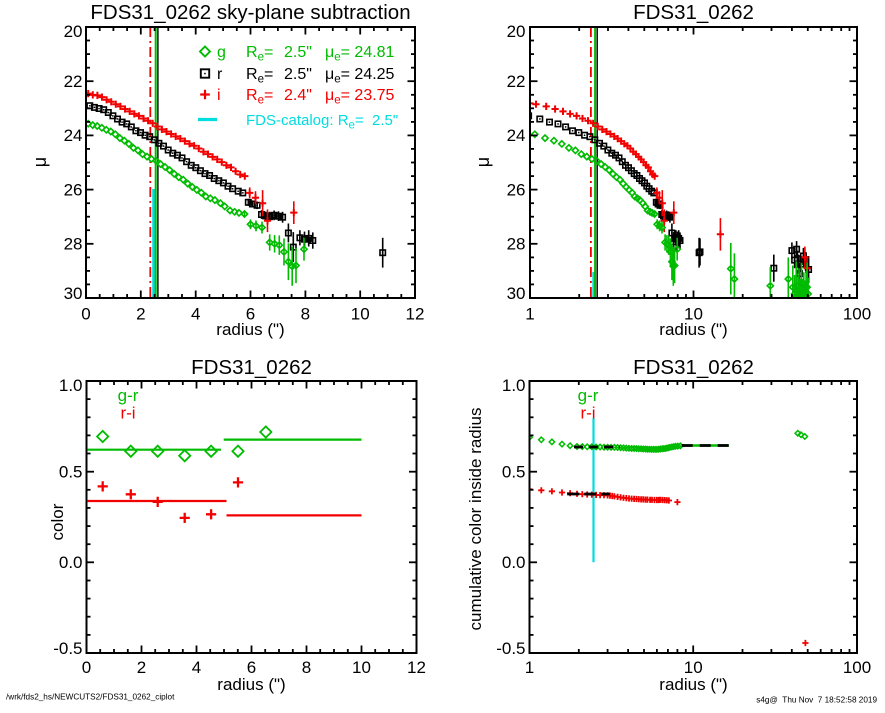  I want to click on svg-text:/wrk/fds2_hs/NEWCUTS2/FDS31_02: /wrk/fds2_hs/NEWCUTS2/FDS31_0262_ciplot, so click(90, 697).